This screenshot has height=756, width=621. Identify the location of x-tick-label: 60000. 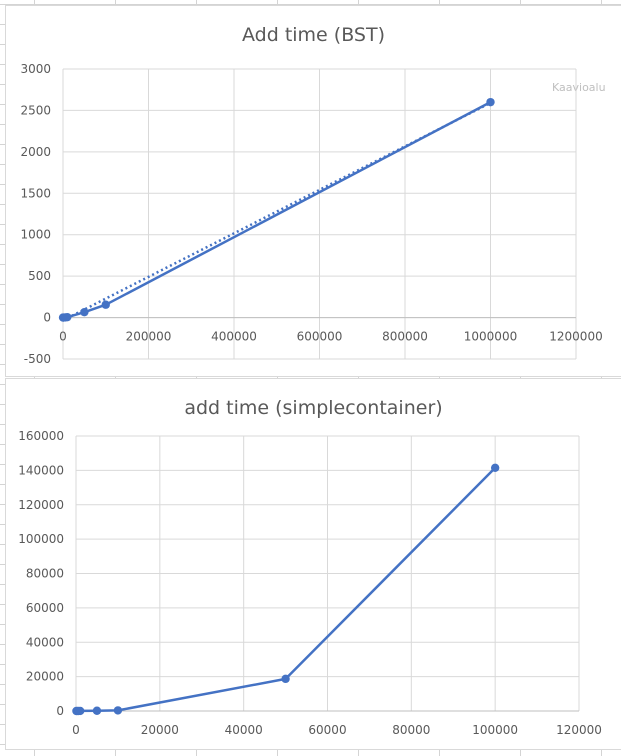
(327, 730).